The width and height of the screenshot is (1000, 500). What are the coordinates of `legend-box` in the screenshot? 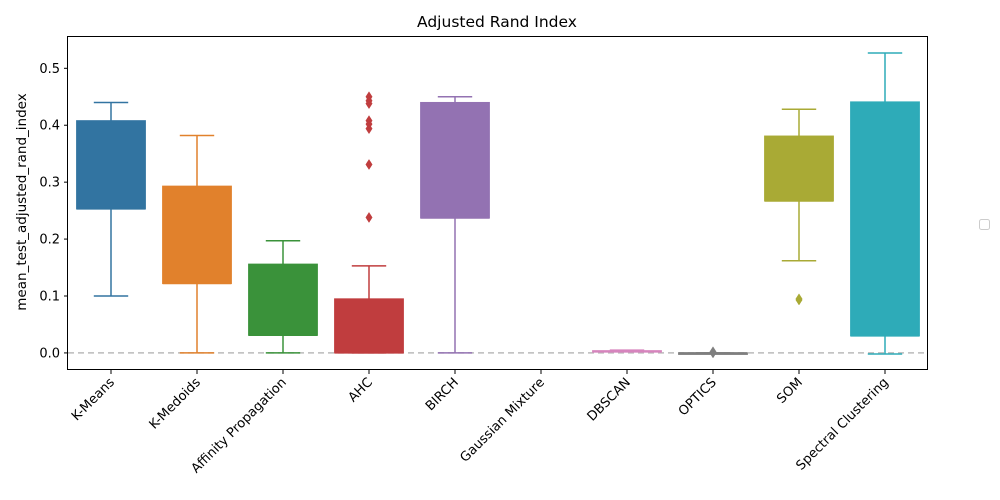 It's located at (984, 224).